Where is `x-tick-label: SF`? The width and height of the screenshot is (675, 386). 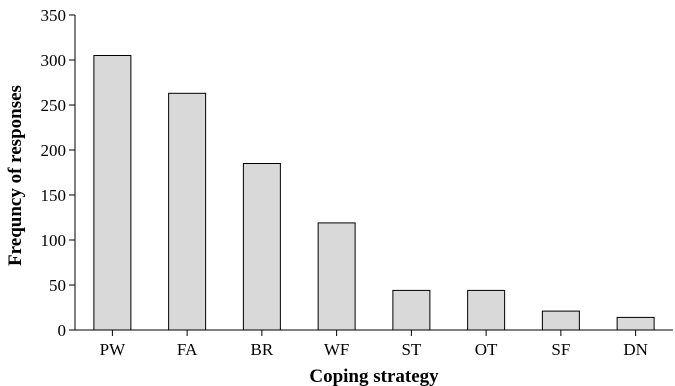
x-tick-label: SF is located at coordinates (560, 349).